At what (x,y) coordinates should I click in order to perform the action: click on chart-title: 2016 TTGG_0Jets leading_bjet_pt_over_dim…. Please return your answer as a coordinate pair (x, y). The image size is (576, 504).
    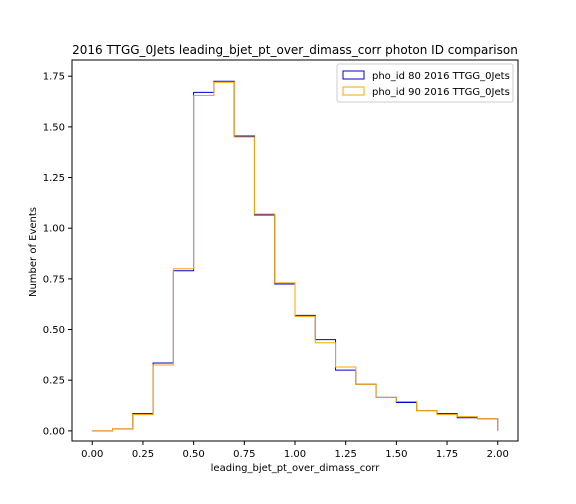
    Looking at the image, I should click on (295, 50).